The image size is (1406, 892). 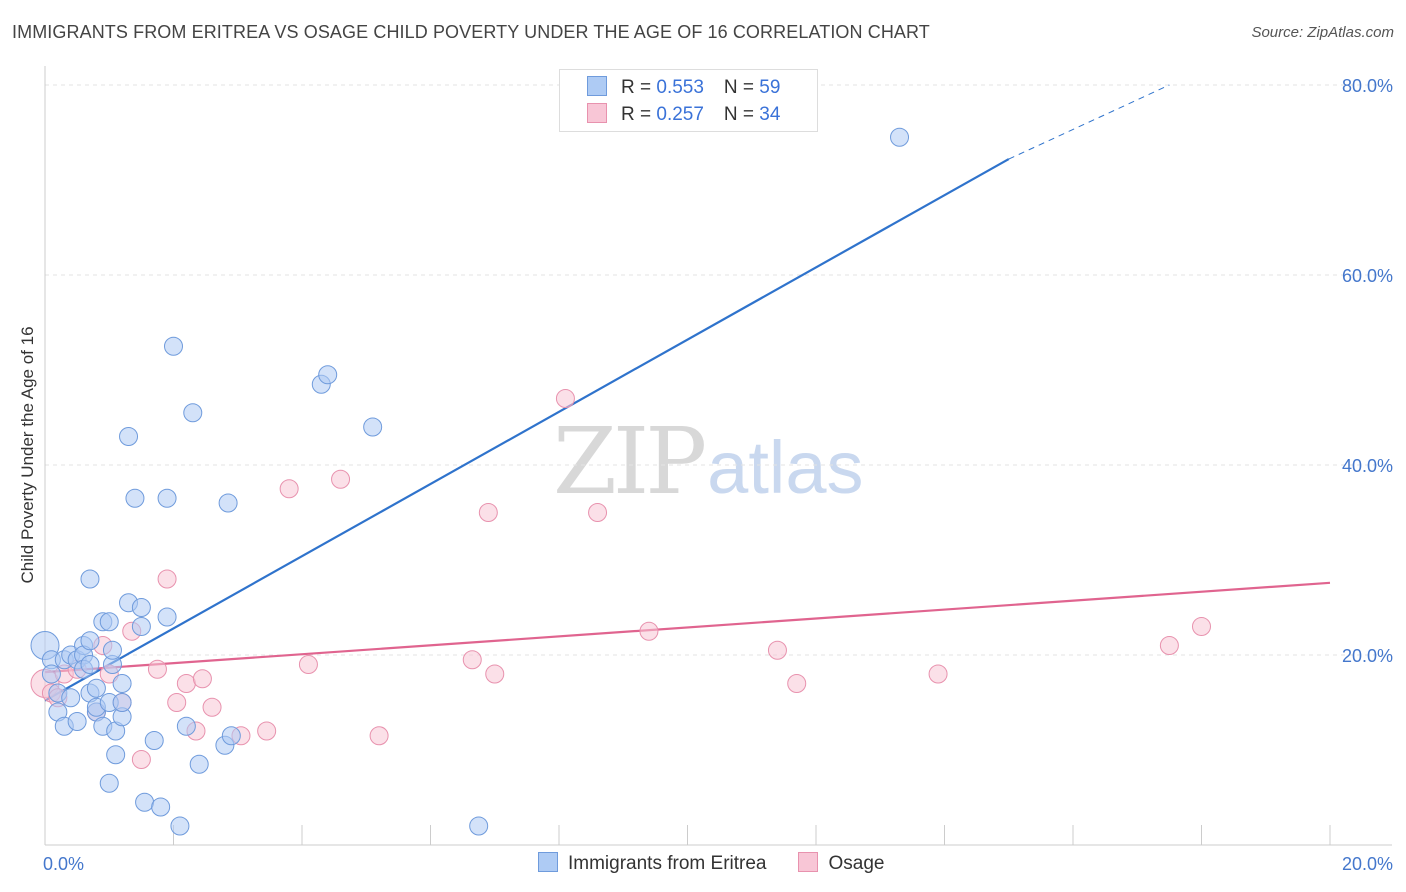 What do you see at coordinates (597, 113) in the screenshot?
I see `legend-swatch-osage` at bounding box center [597, 113].